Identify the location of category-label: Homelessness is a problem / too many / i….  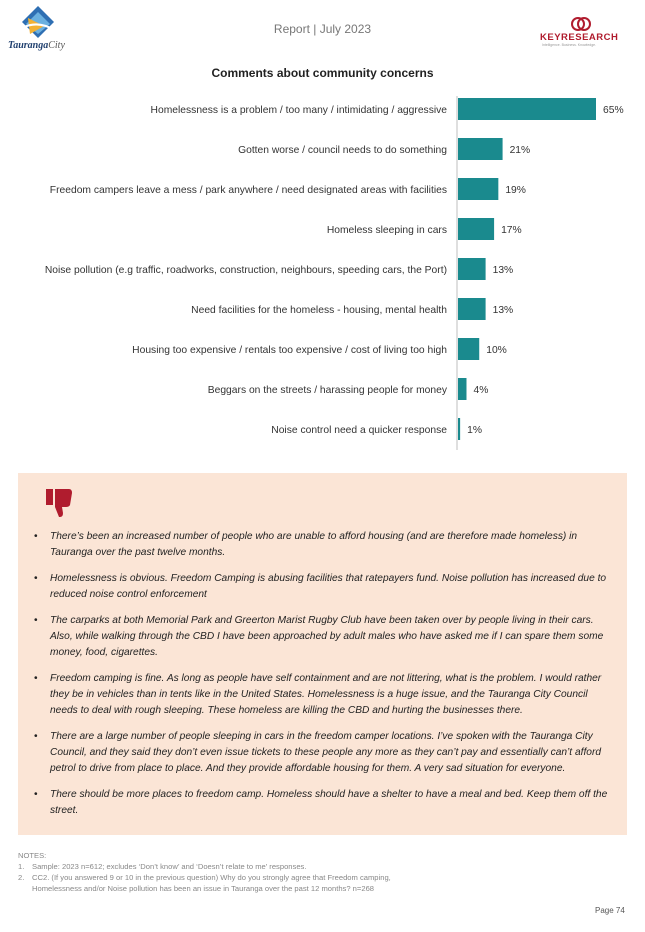
(299, 110).